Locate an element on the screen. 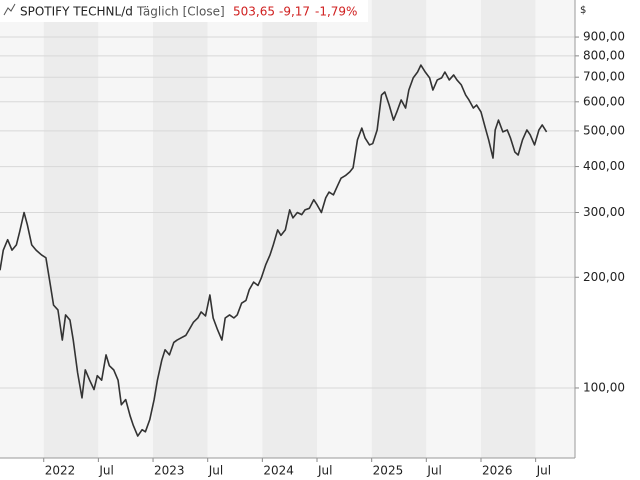 Image resolution: width=640 pixels, height=480 pixels. x-tick-label: 2022 is located at coordinates (60, 471).